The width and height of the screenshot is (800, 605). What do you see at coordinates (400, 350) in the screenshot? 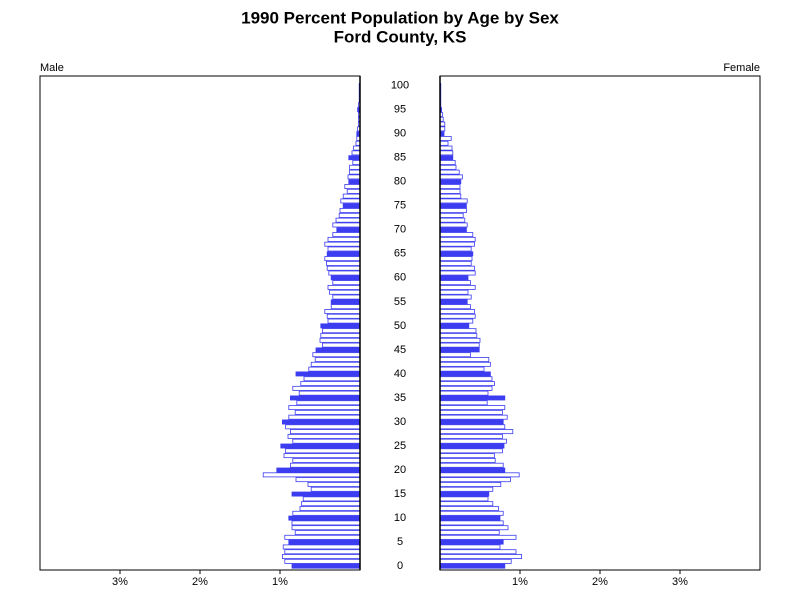
I see `y-tick-label: 45` at bounding box center [400, 350].